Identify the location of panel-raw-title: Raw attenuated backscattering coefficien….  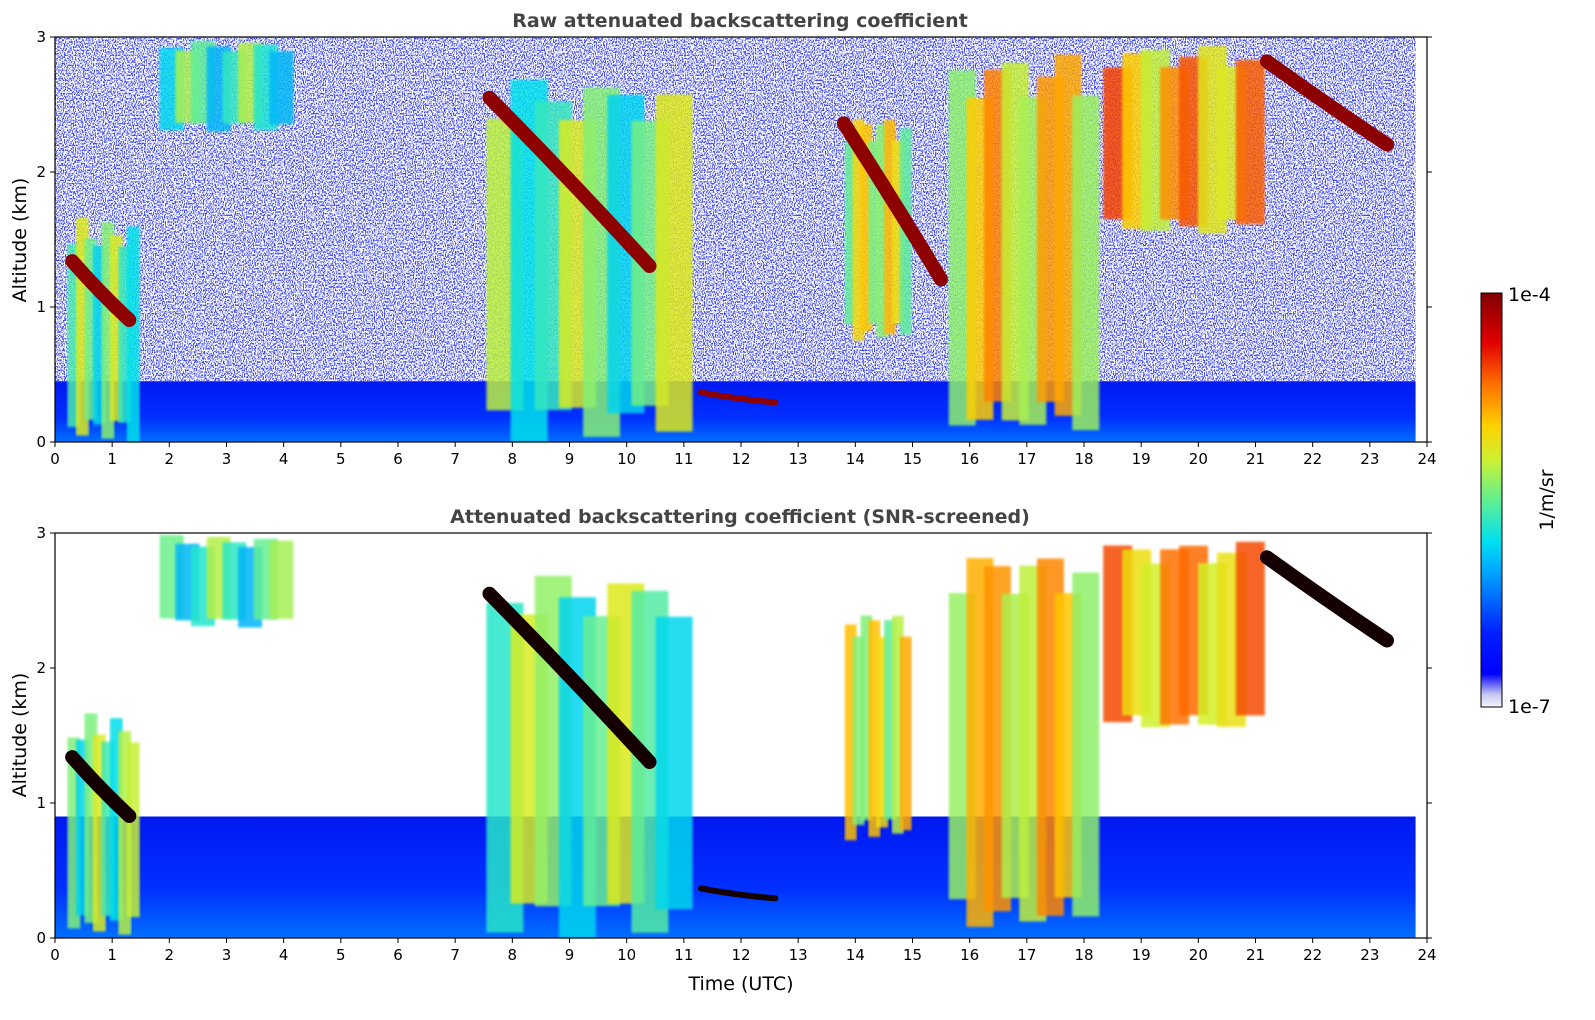
(740, 21).